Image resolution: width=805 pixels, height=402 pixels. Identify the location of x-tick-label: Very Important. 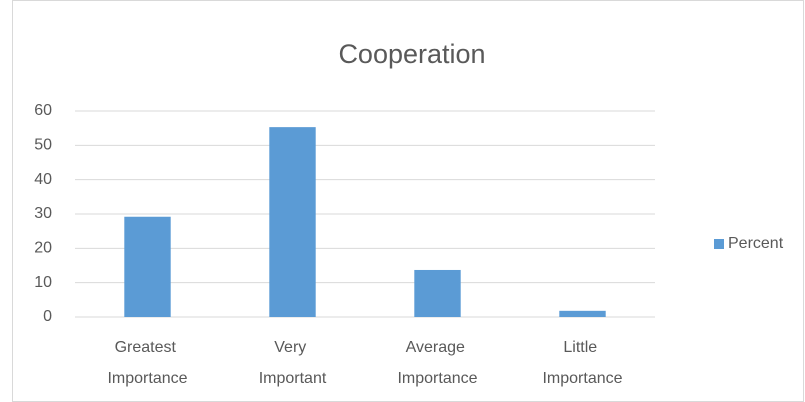
(293, 363).